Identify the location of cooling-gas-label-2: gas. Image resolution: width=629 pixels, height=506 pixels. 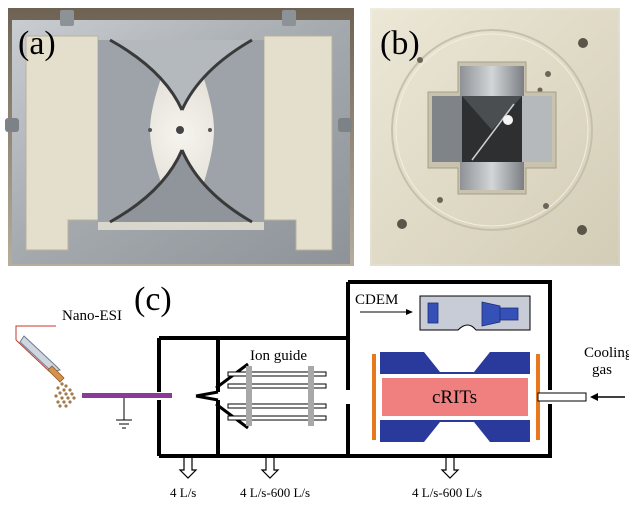
(602, 370).